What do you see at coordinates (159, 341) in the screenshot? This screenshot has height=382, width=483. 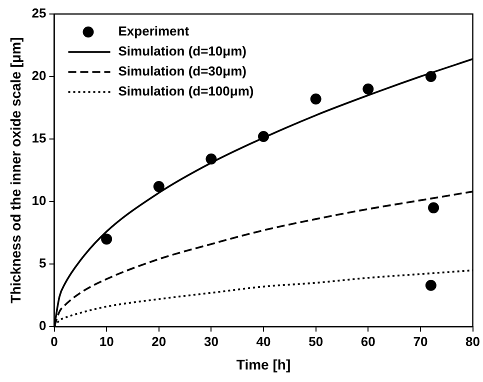 I see `x-tick-label: 20` at bounding box center [159, 341].